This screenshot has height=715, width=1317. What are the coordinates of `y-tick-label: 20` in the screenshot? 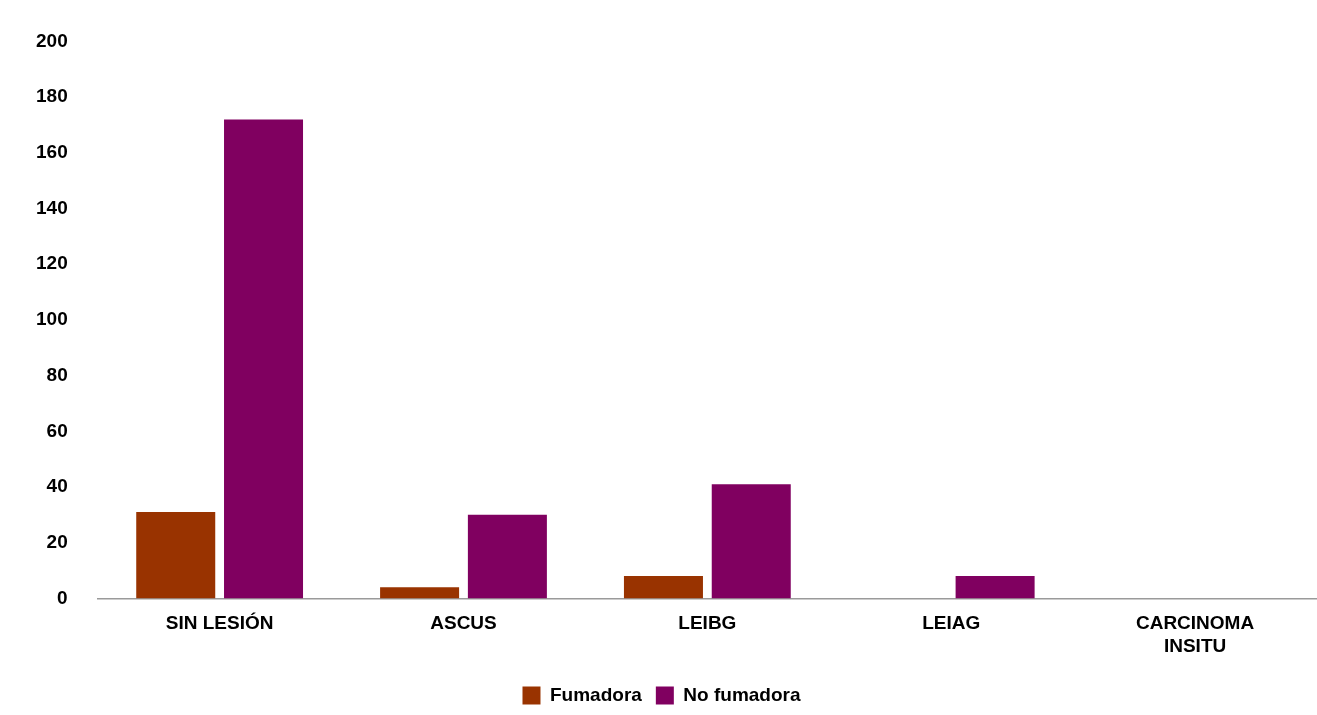 It's located at (57, 541).